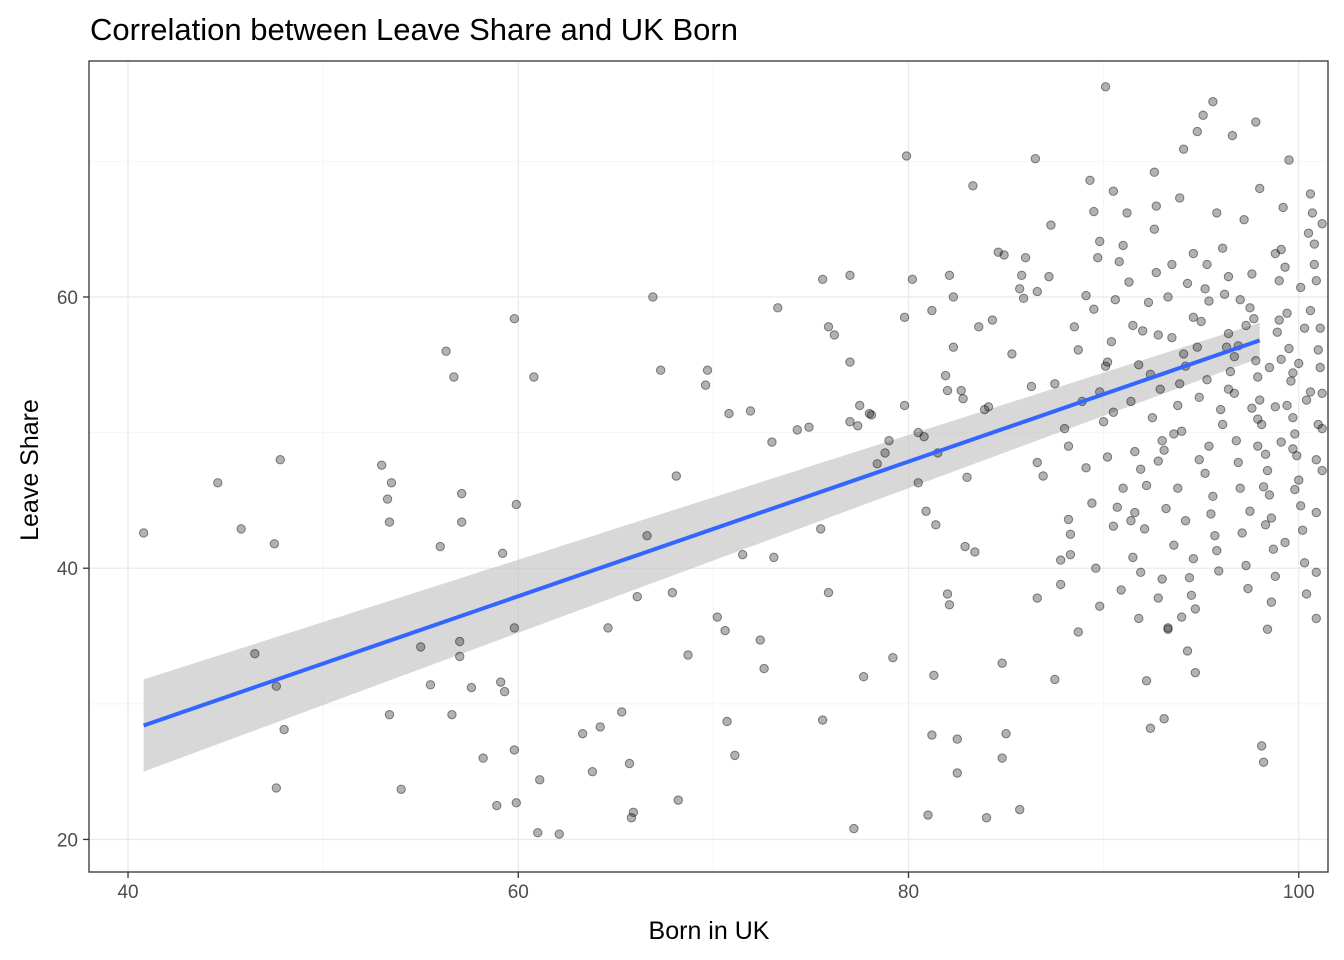  Describe the element at coordinates (67, 840) in the screenshot. I see `y-tick-label: 20` at that location.